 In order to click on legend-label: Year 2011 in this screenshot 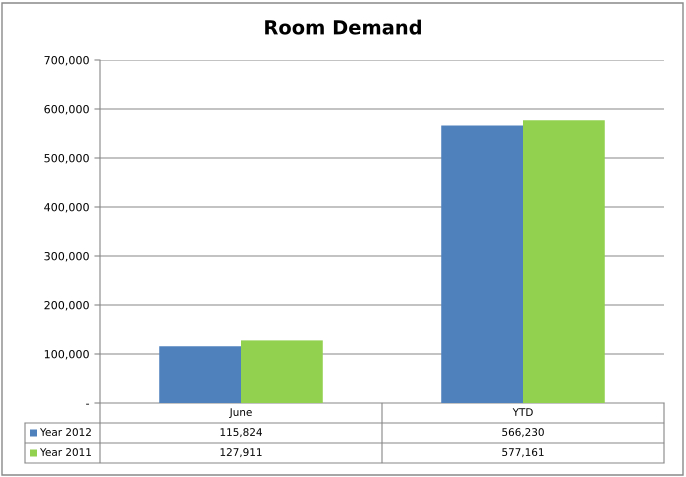, I will do `click(65, 452)`.